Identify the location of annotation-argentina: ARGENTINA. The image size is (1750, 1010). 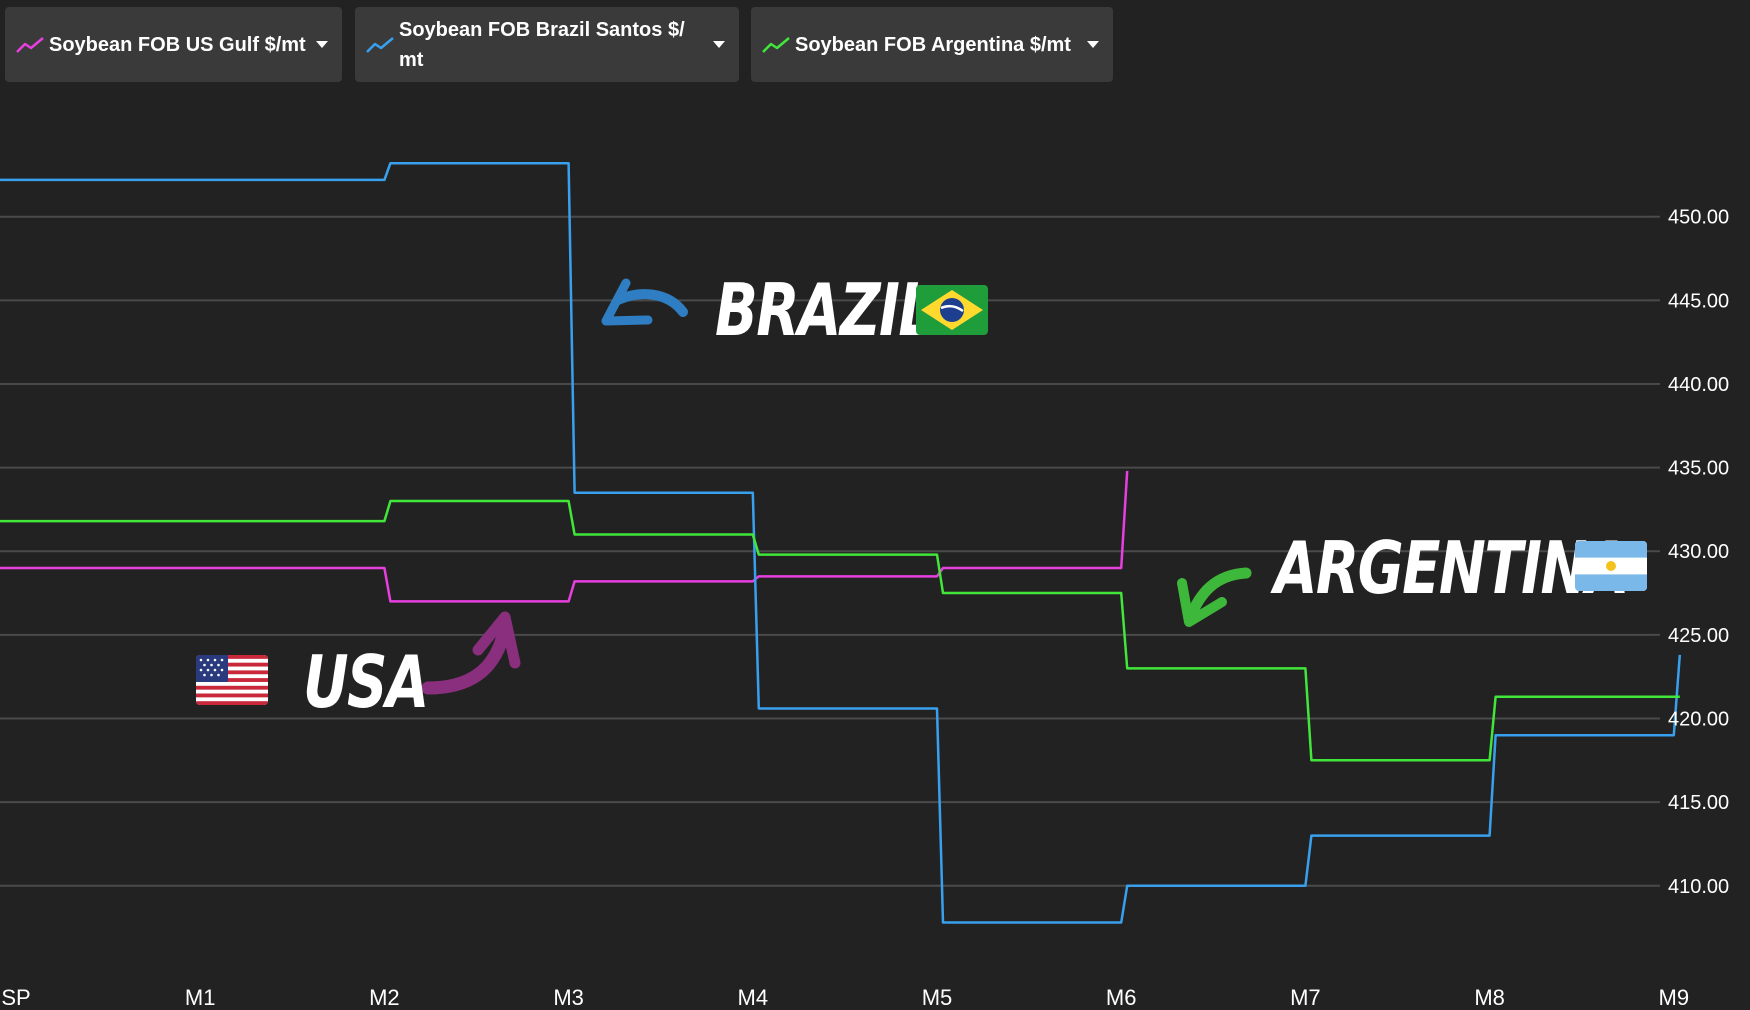
(1451, 568).